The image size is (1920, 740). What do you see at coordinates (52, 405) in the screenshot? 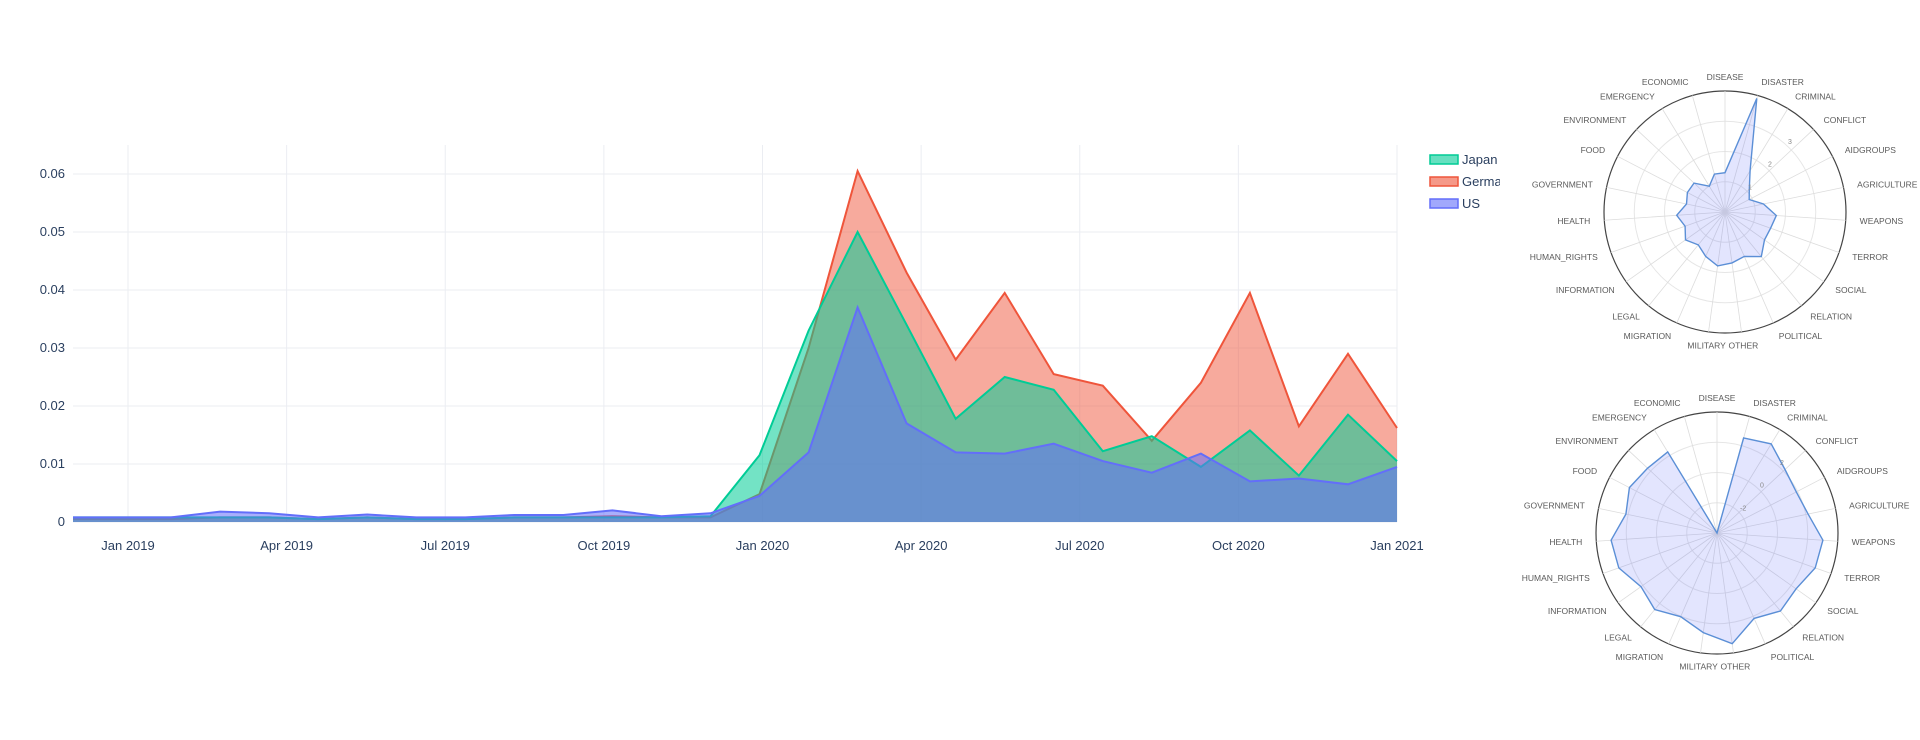
I see `y-tick-label: 0.02` at bounding box center [52, 405].